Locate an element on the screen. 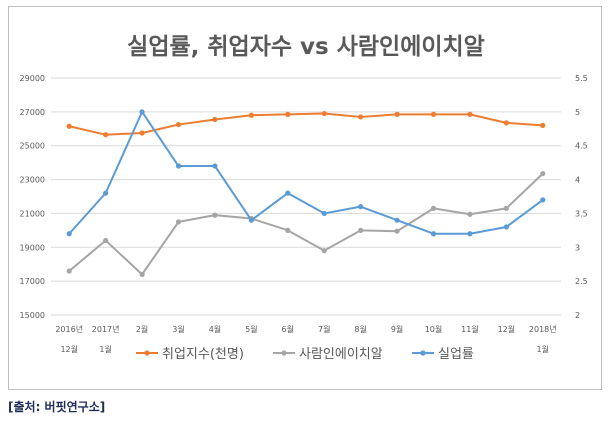 This screenshot has height=425, width=610. left-axis-tick-label: 21000 is located at coordinates (32, 213).